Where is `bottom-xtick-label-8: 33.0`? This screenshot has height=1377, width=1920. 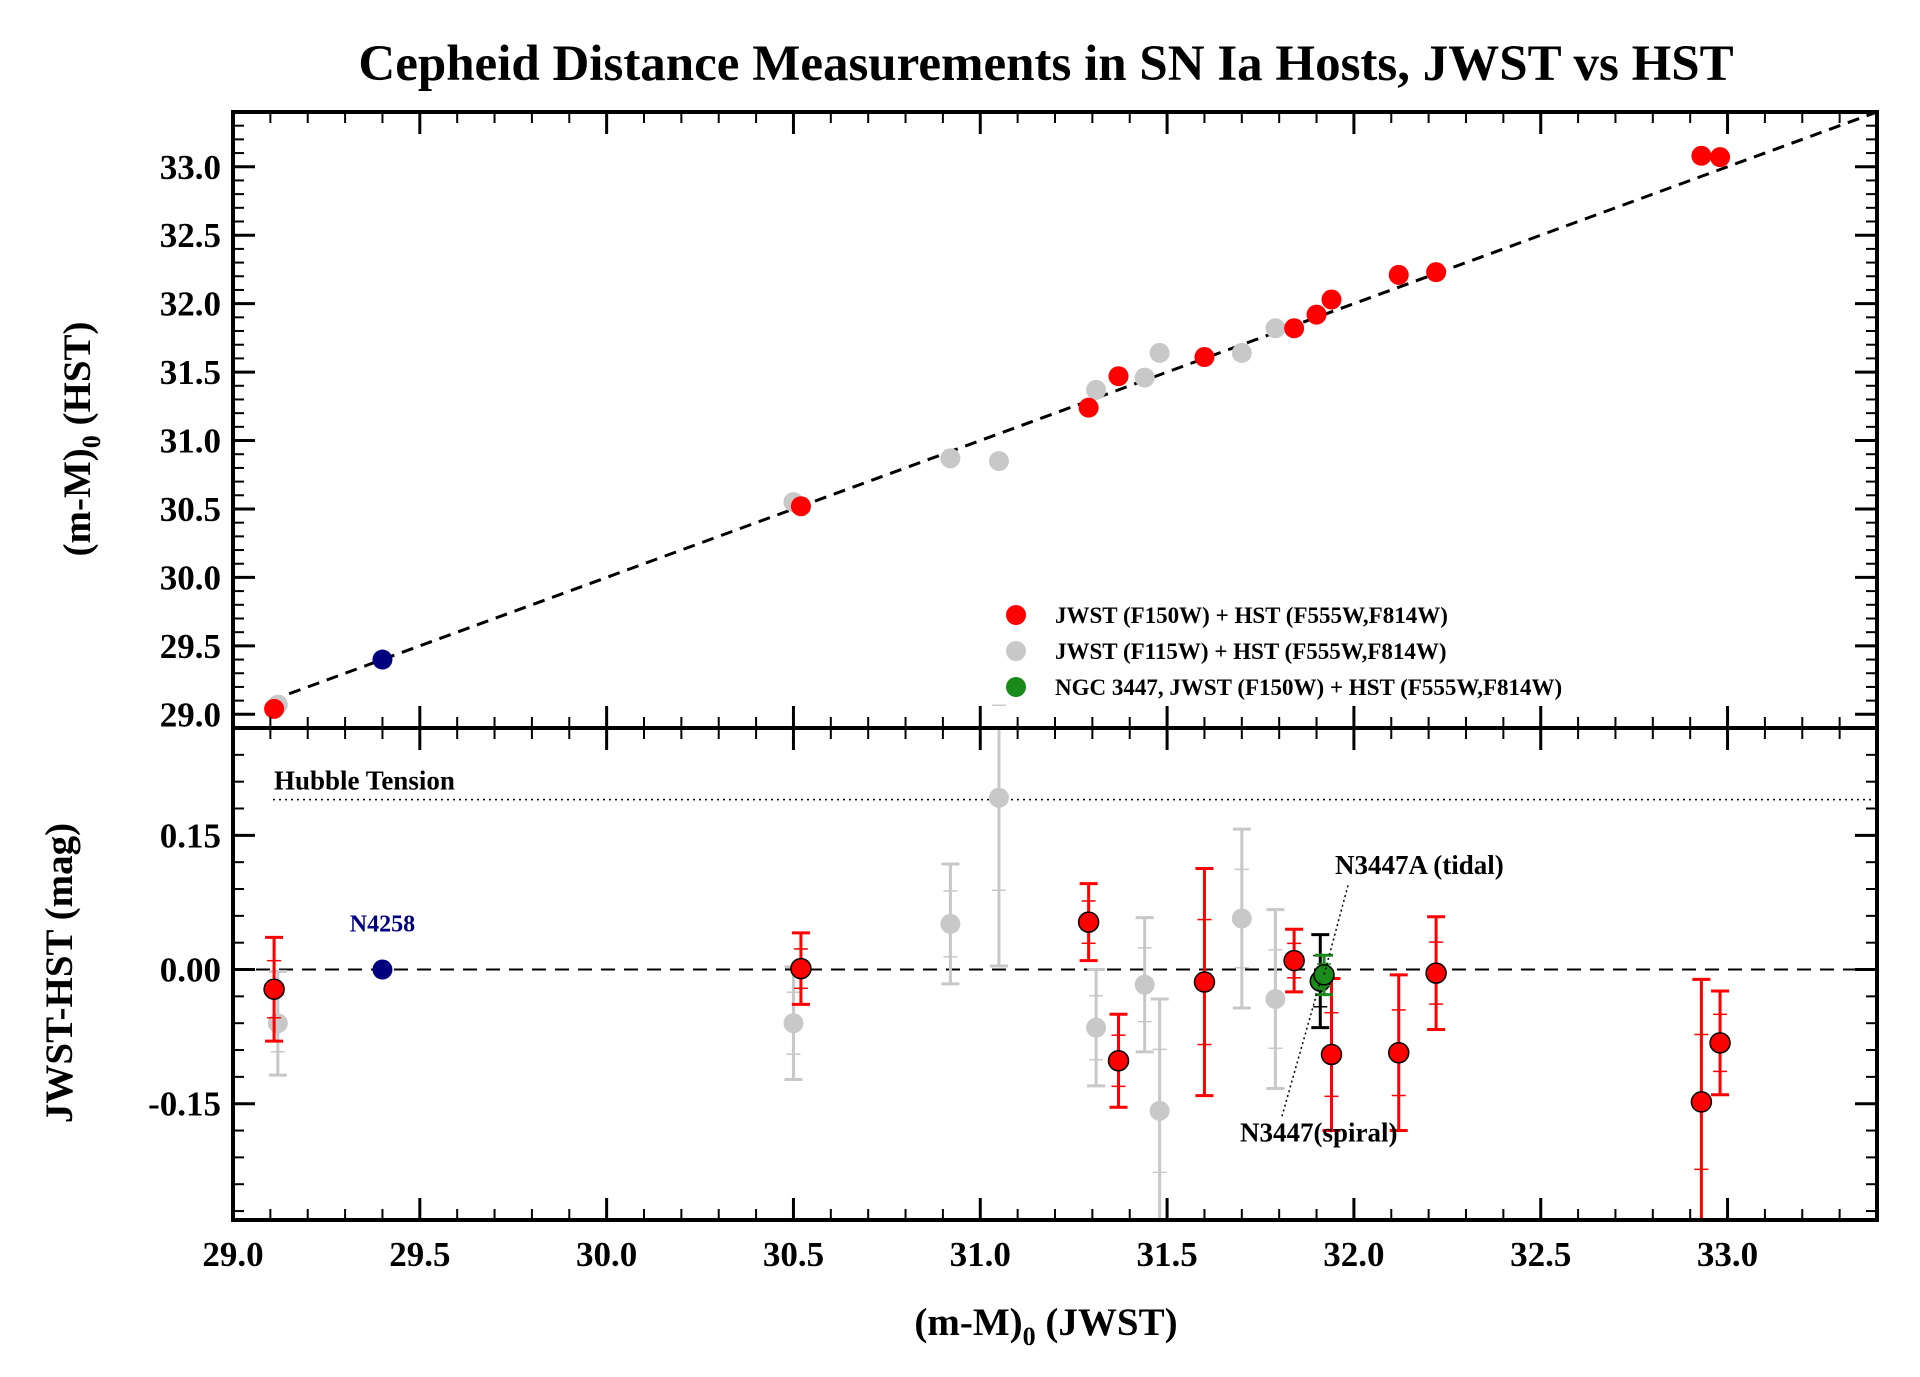 bottom-xtick-label-8: 33.0 is located at coordinates (1727, 1254).